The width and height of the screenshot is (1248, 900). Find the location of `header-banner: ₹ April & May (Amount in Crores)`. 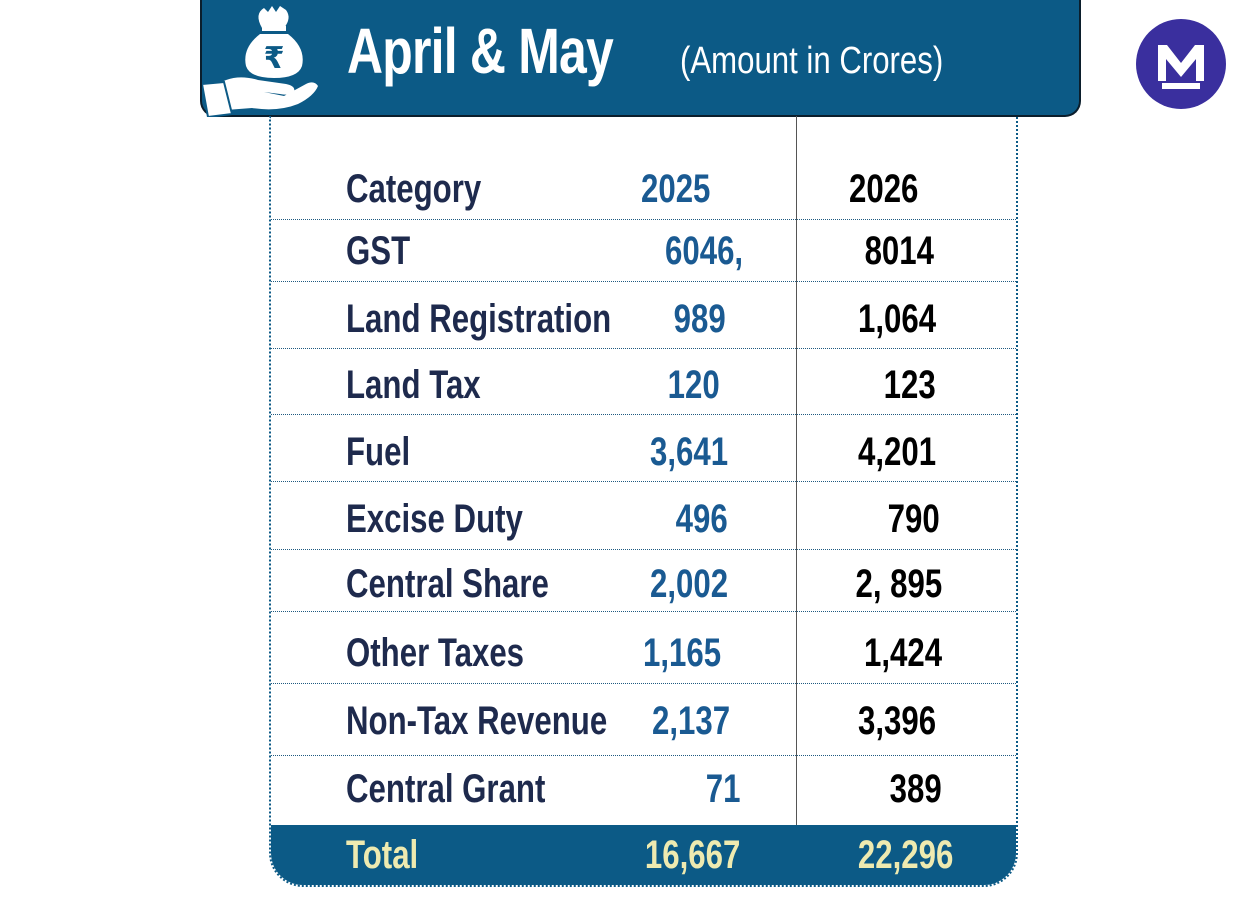

header-banner: ₹ April & May (Amount in Crores) is located at coordinates (640, 58).